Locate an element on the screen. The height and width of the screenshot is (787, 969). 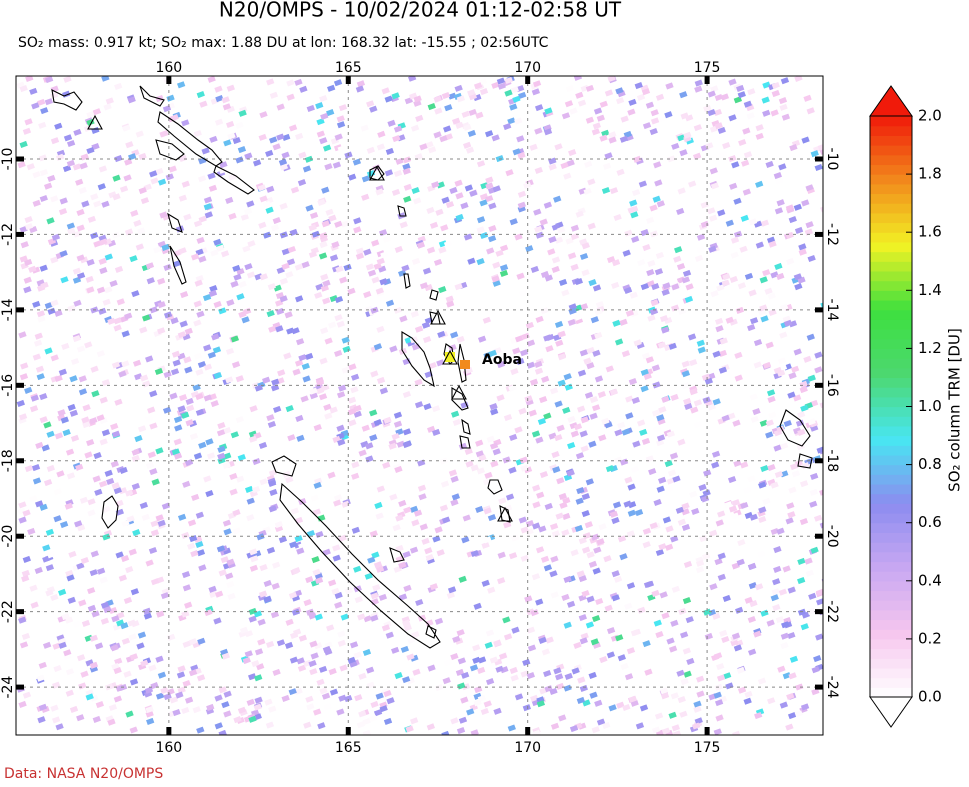
volcano is located at coordinates (459, 392).